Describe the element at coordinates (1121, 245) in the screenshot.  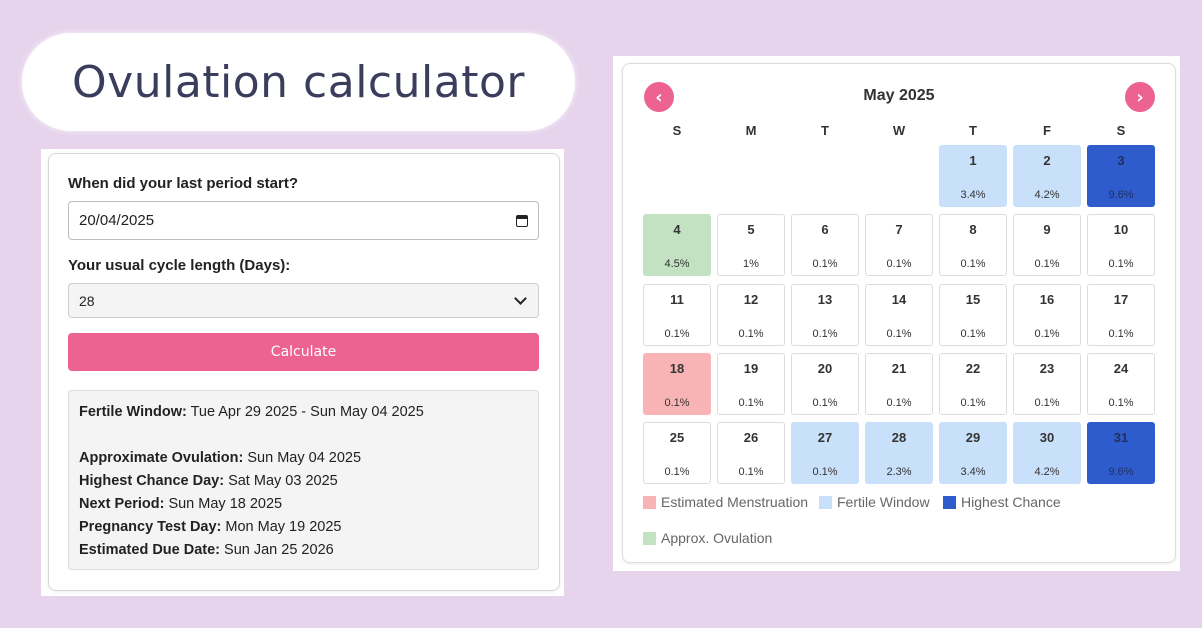
I see `calendar-day-10: 10 0.1%` at that location.